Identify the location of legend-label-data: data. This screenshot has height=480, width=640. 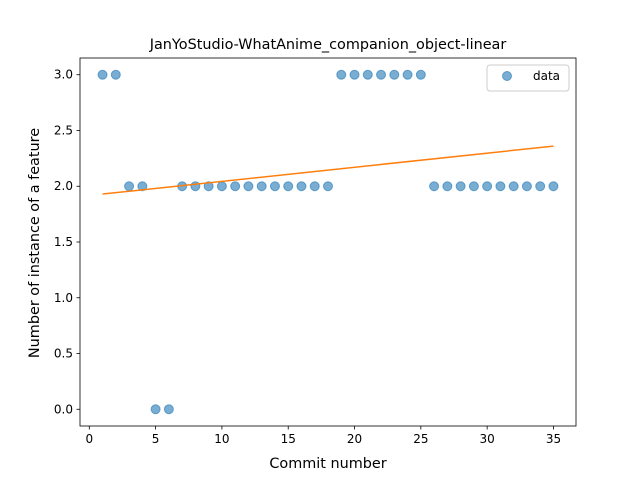
(546, 76).